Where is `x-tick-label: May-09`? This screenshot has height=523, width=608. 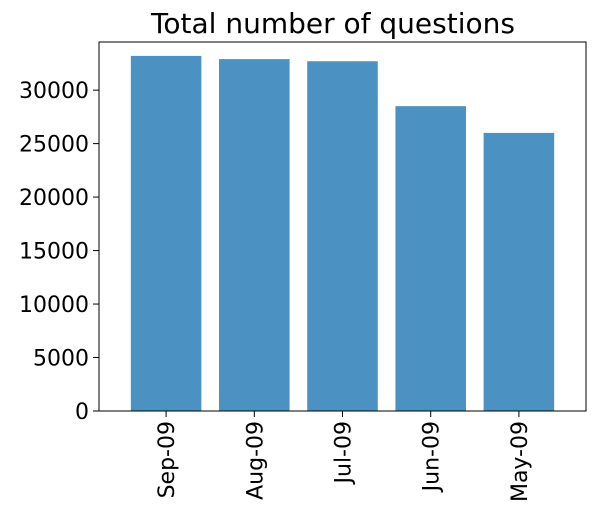
x-tick-label: May-09 is located at coordinates (520, 461).